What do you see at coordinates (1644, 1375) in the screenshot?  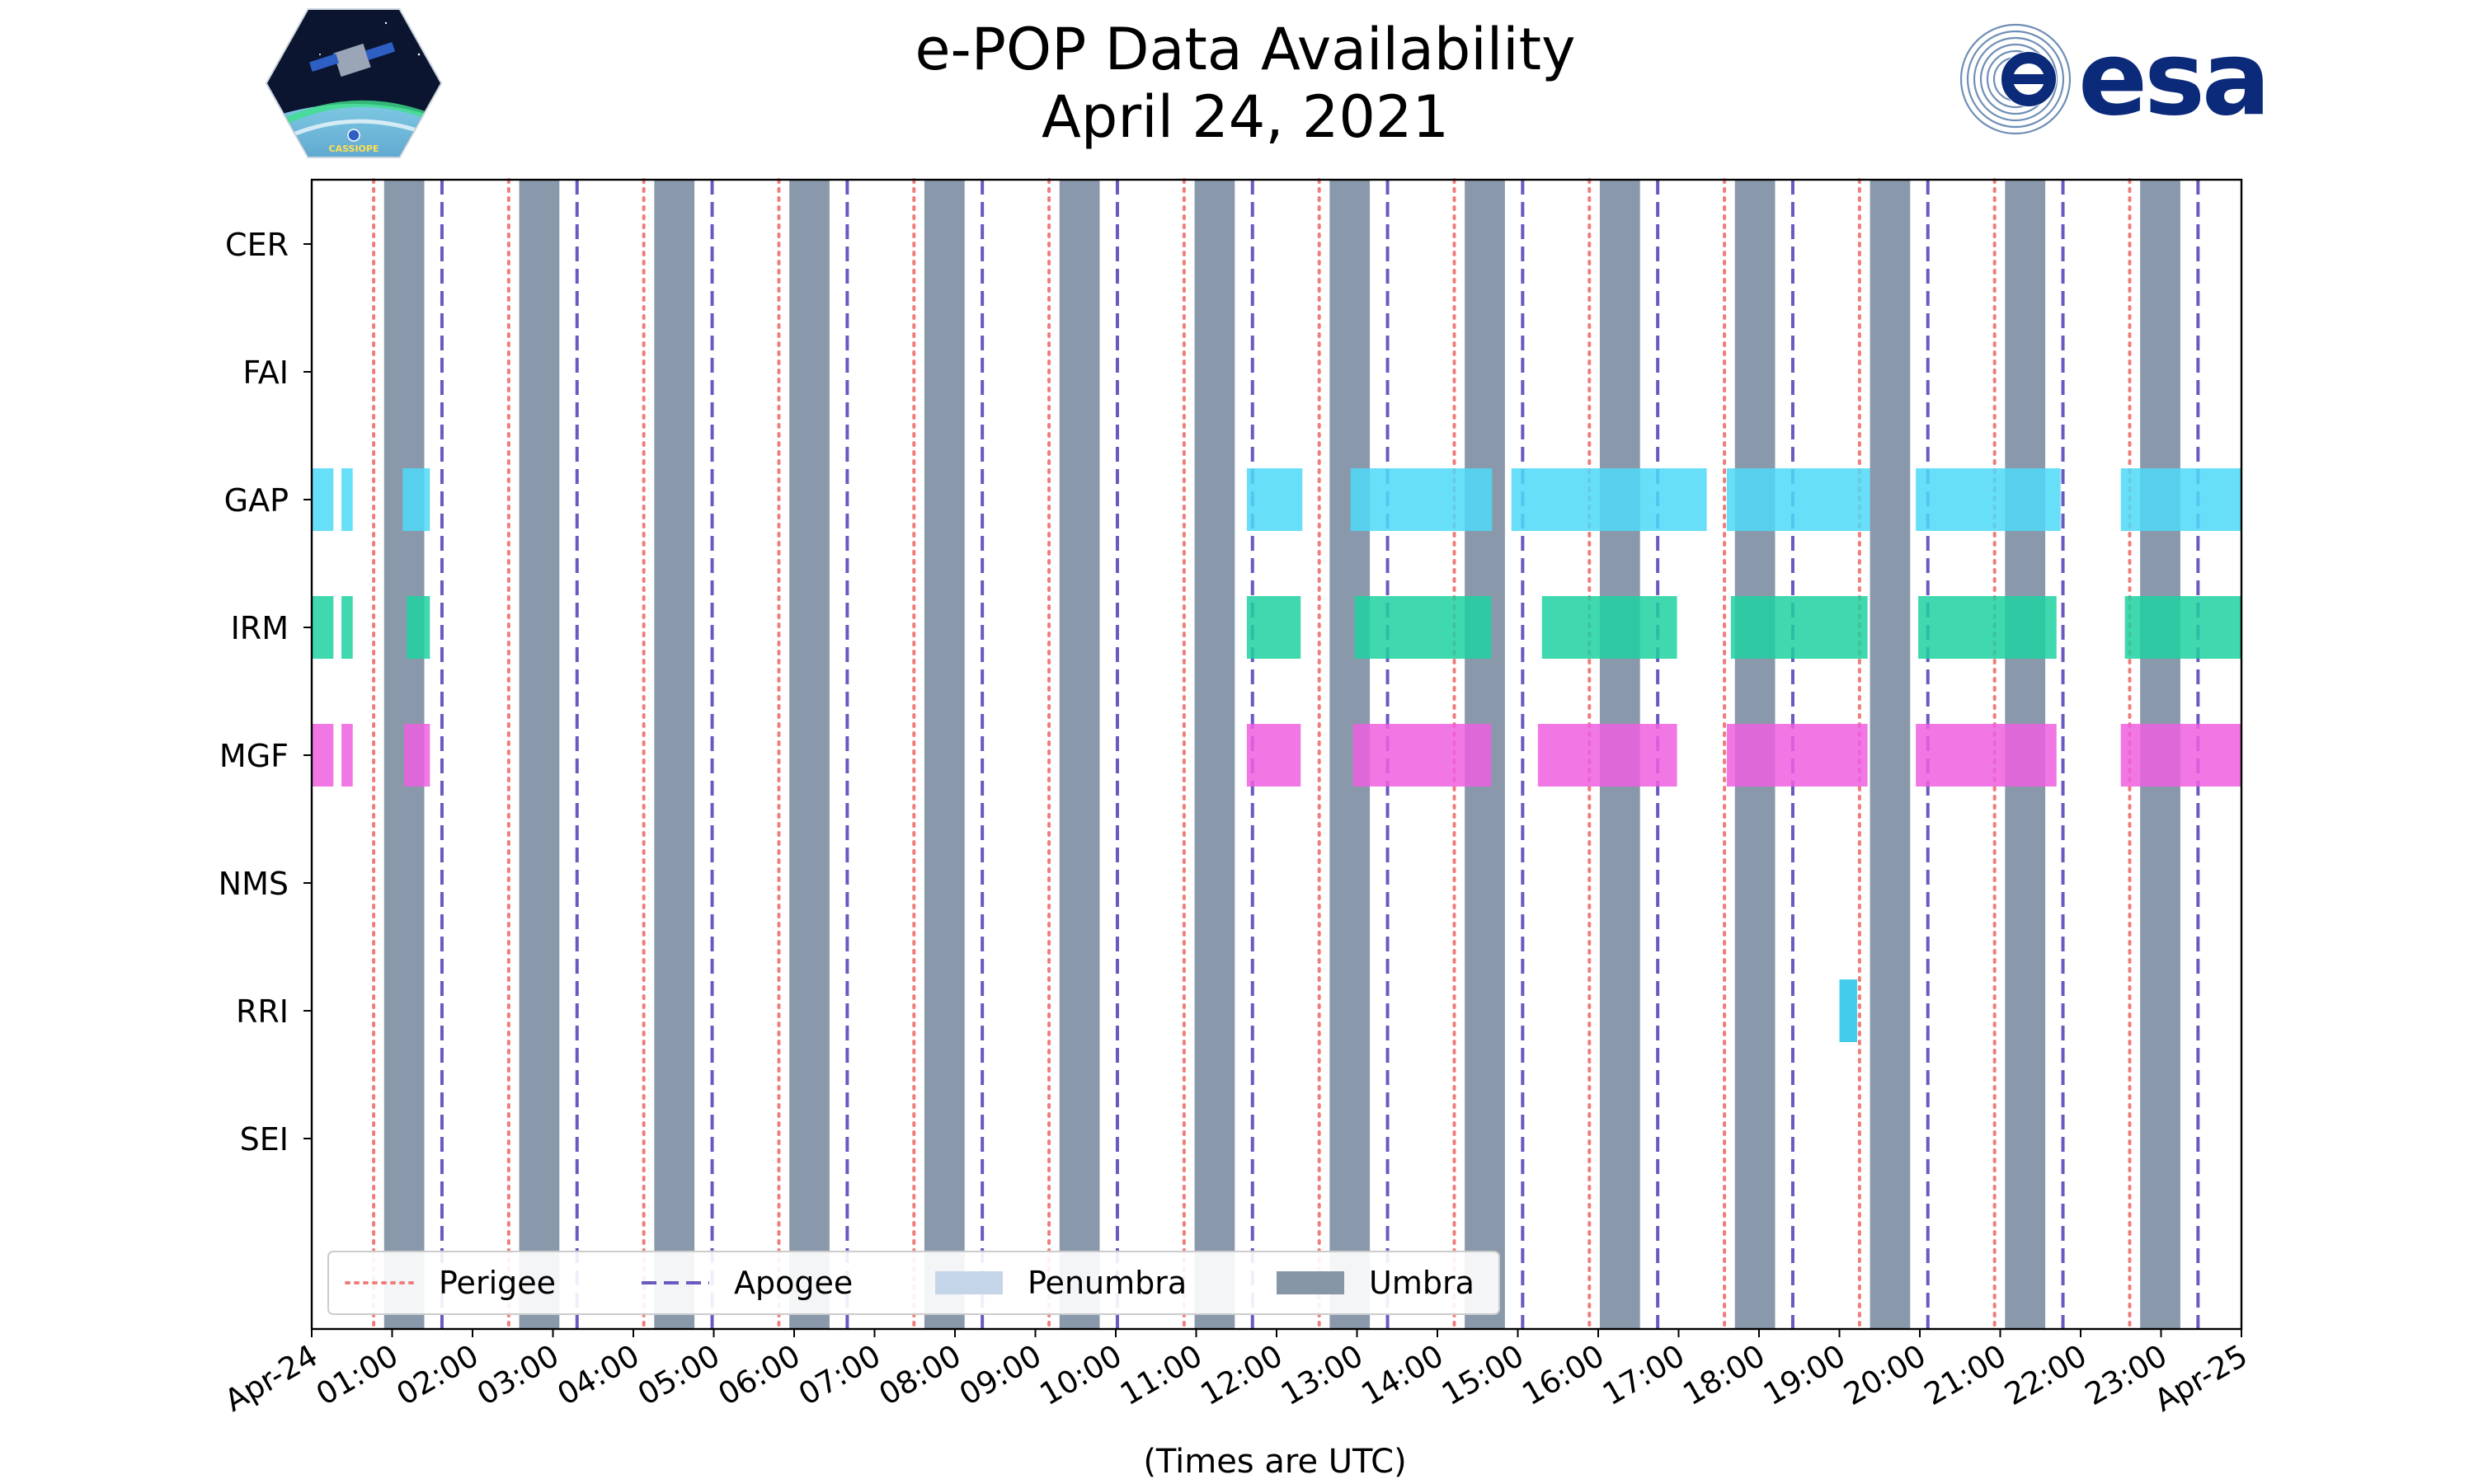 I see `x-tick-label: 17:00` at bounding box center [1644, 1375].